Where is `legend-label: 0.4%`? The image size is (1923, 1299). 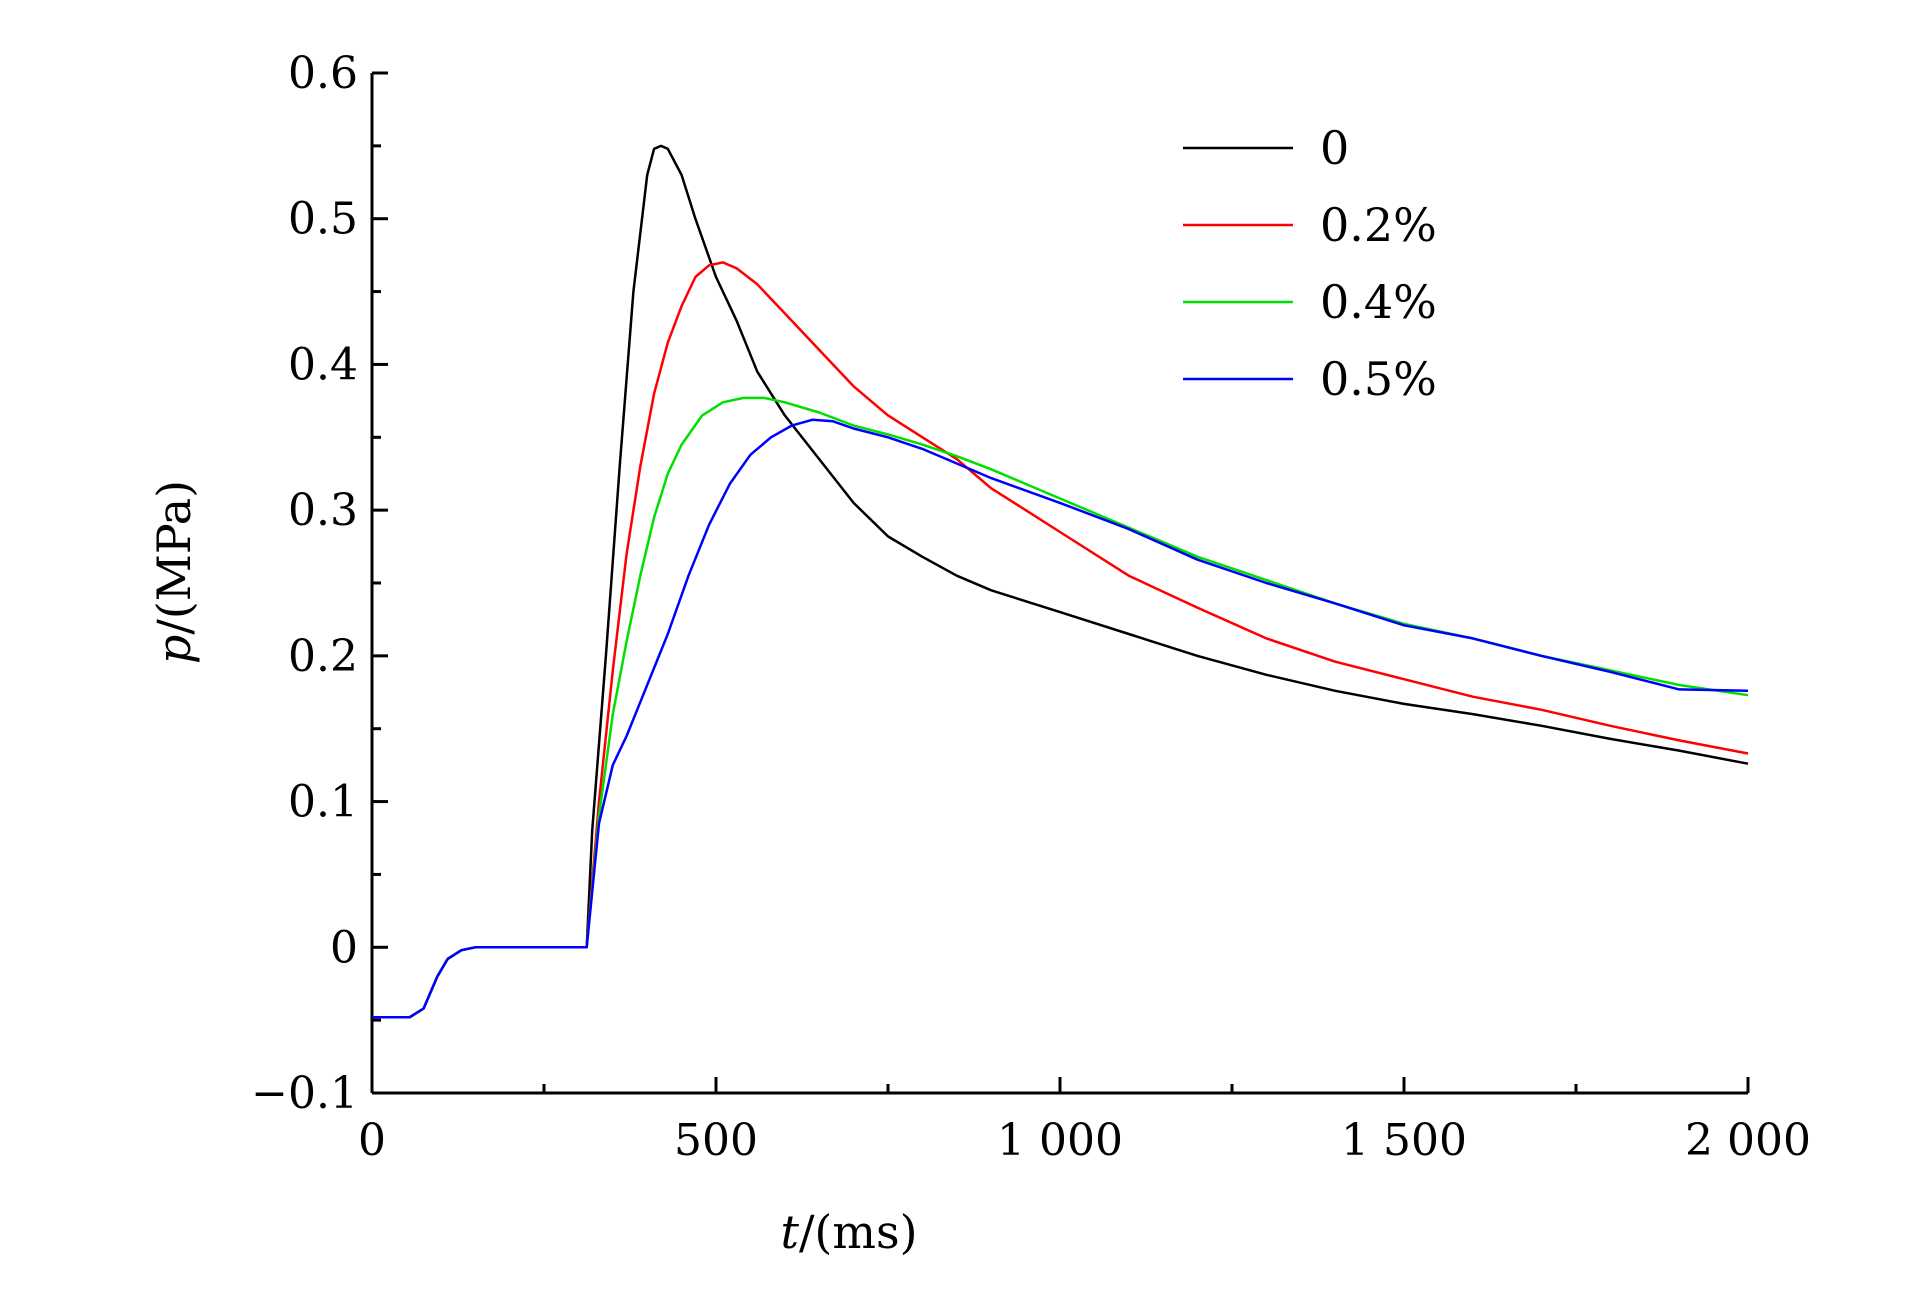
legend-label: 0.4% is located at coordinates (1378, 302).